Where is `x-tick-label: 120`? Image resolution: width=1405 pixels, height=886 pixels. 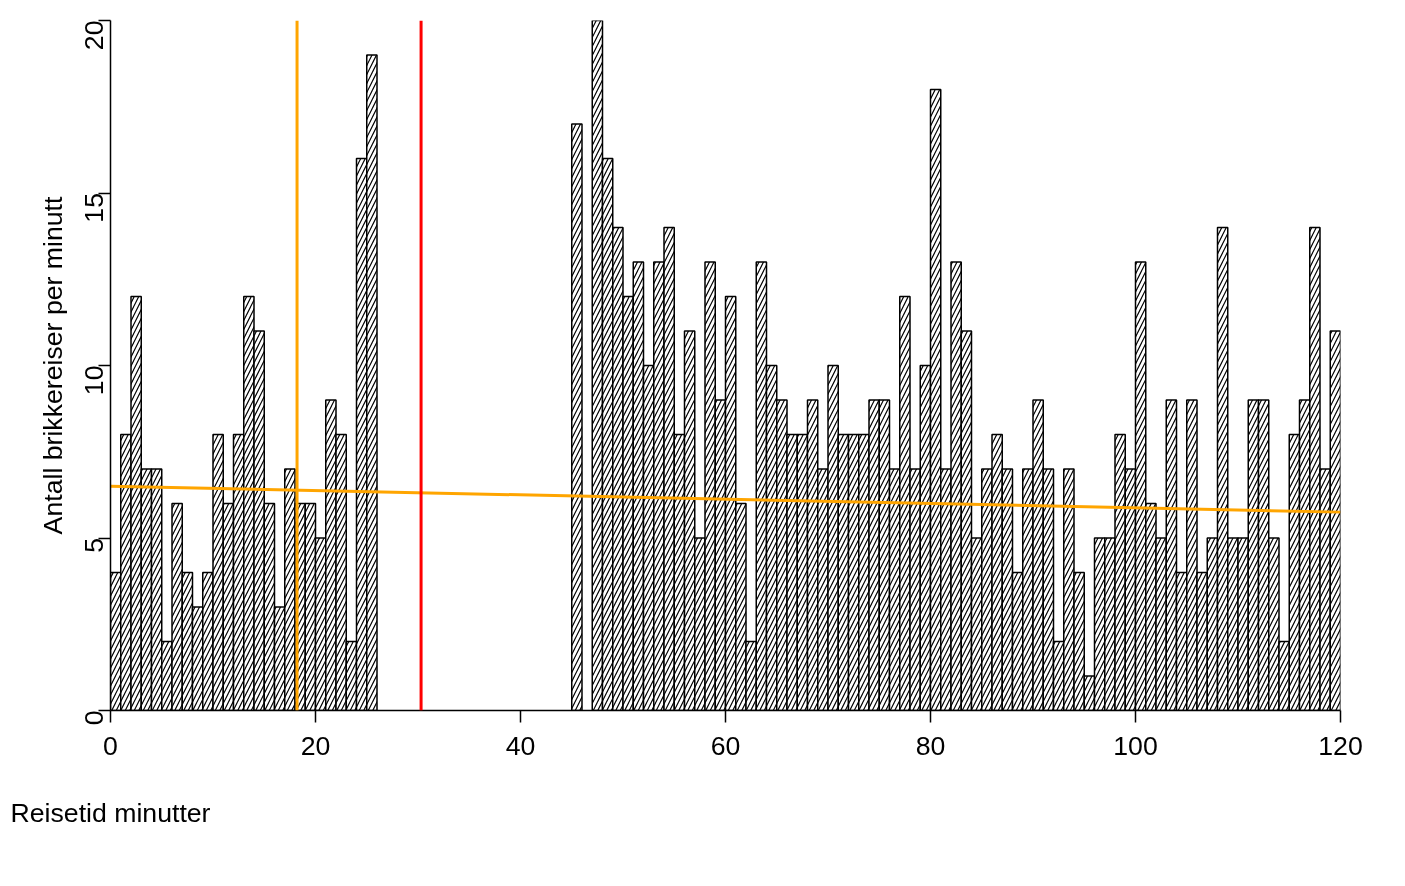
x-tick-label: 120 is located at coordinates (1340, 745).